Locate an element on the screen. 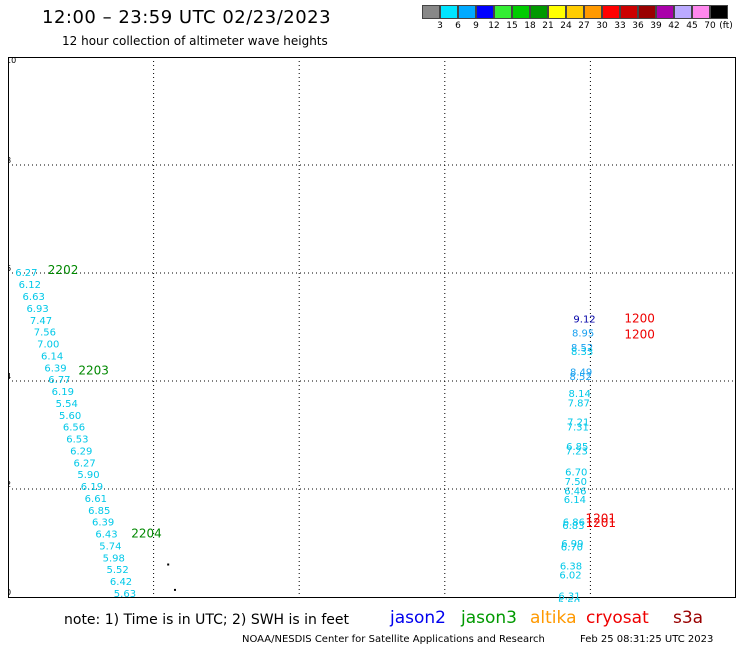 Image resolution: width=740 pixels, height=650 pixels. time-label: 1200 is located at coordinates (639, 334).